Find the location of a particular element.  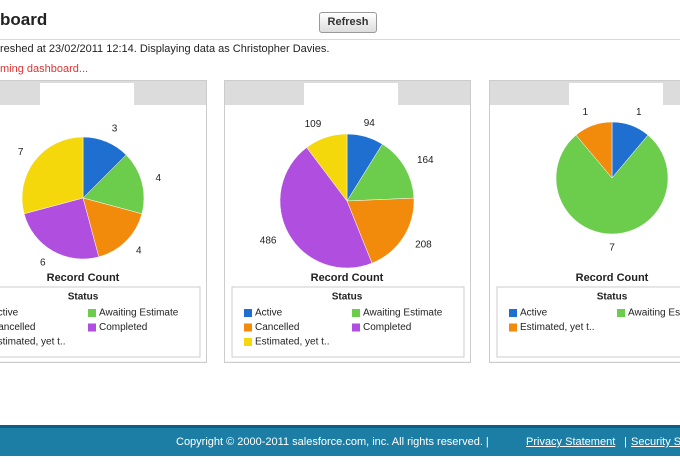

divider is located at coordinates (340, 39).